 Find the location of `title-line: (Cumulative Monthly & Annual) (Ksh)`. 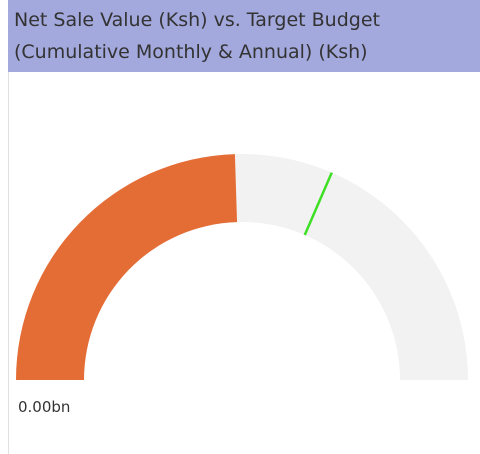

title-line: (Cumulative Monthly & Annual) (Ksh) is located at coordinates (191, 52).